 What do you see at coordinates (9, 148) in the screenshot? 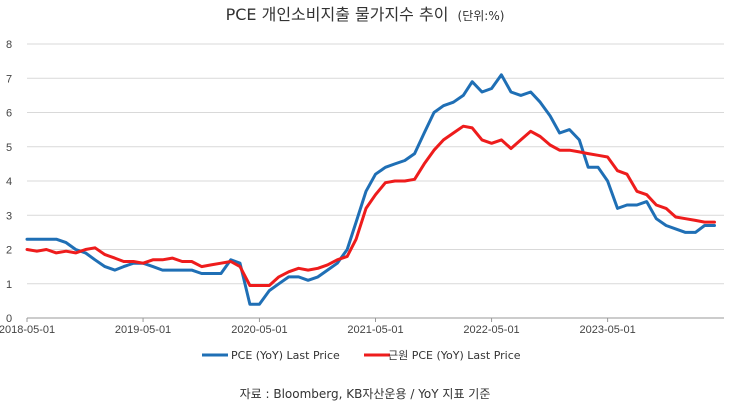
I see `y-tick-label: 5` at bounding box center [9, 148].